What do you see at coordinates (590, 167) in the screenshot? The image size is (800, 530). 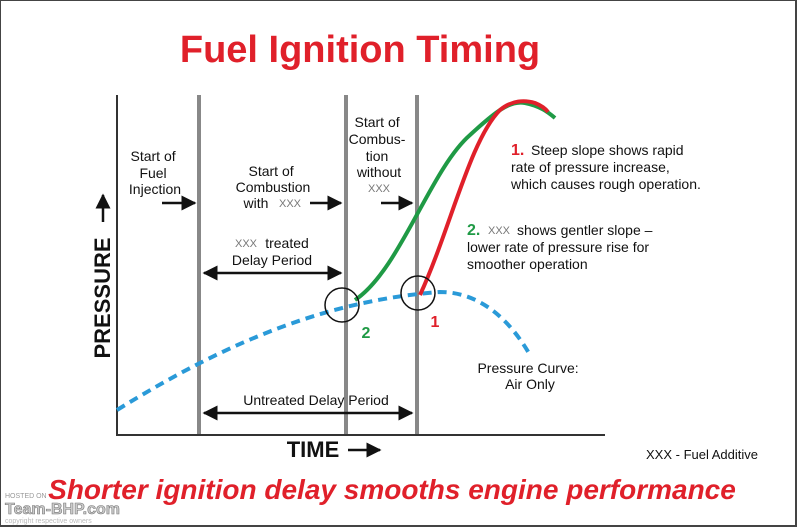 I see `text-line: rate of pressure increase,` at bounding box center [590, 167].